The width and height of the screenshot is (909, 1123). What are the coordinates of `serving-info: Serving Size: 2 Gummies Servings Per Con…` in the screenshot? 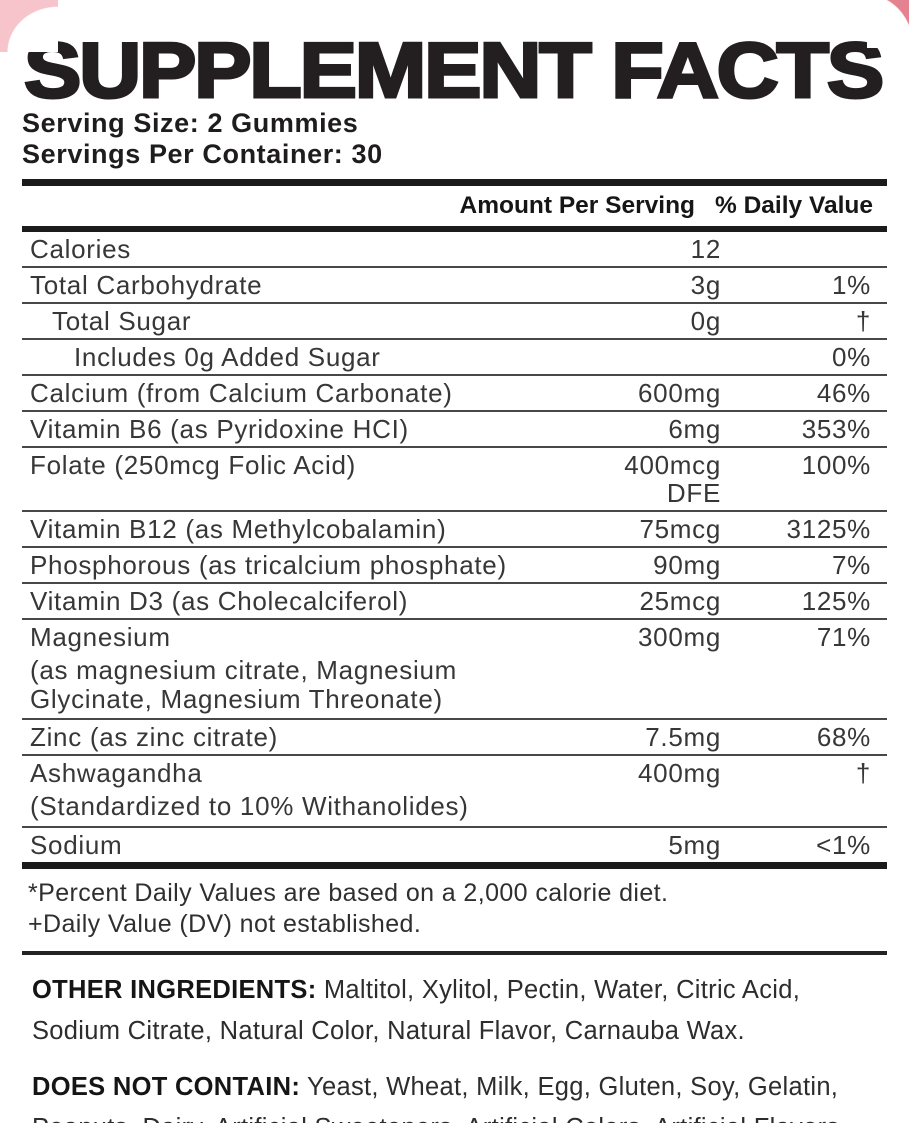 It's located at (454, 139).